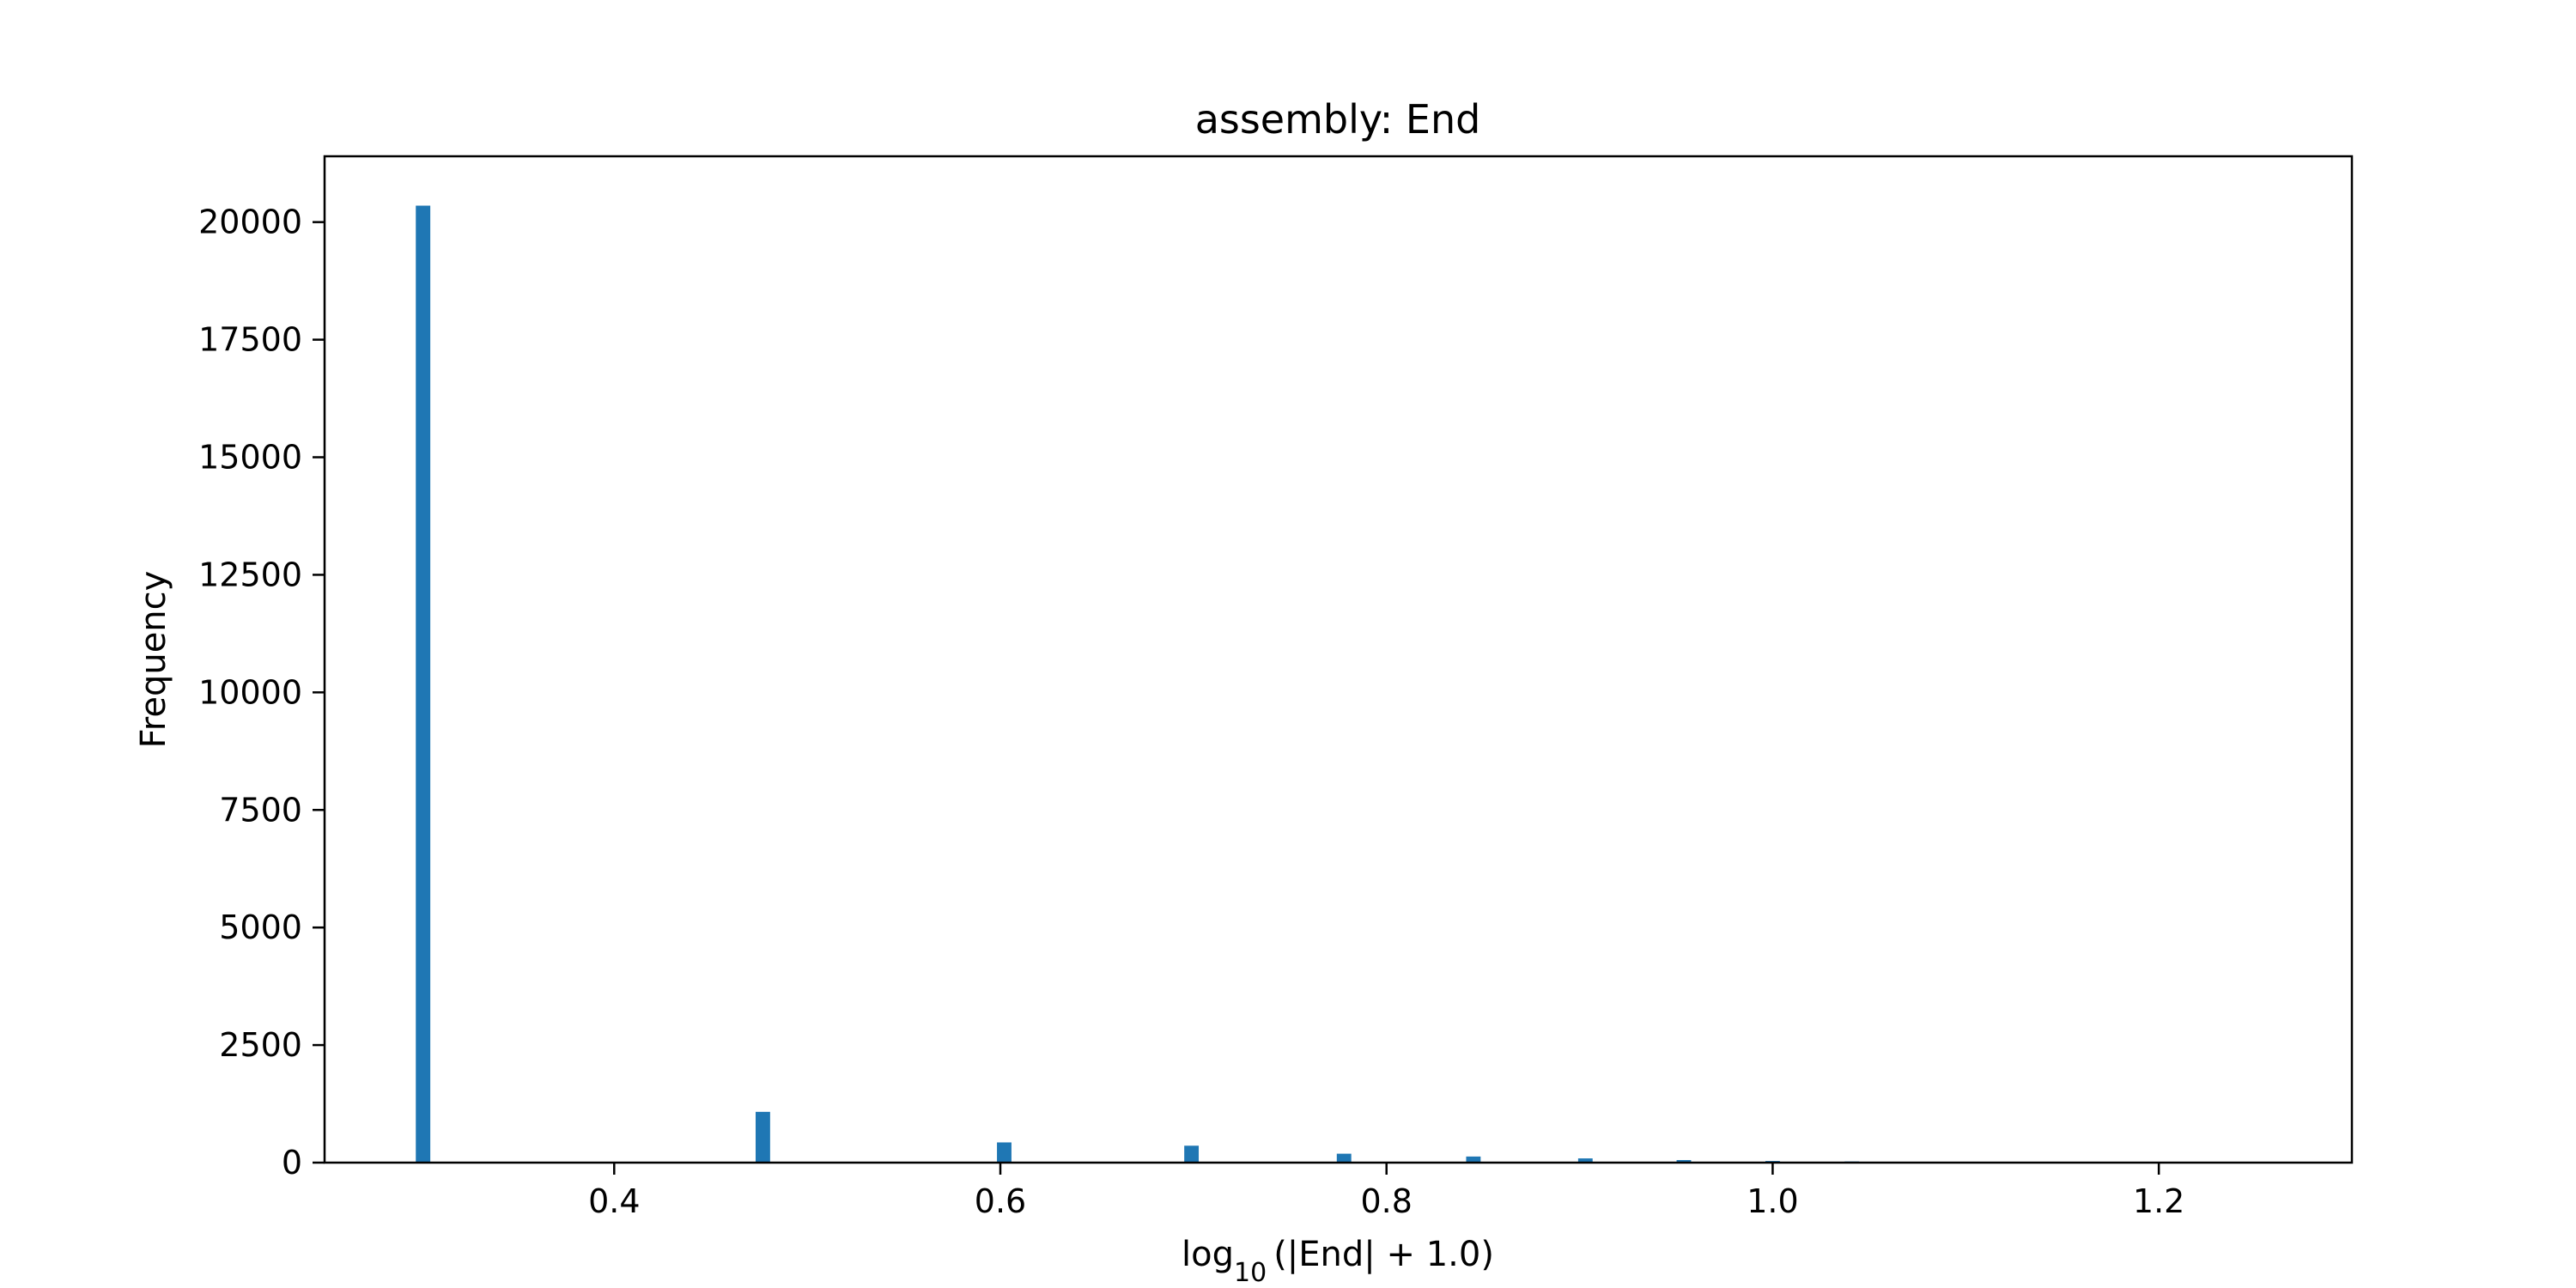  I want to click on y-tick-label: 0, so click(292, 1163).